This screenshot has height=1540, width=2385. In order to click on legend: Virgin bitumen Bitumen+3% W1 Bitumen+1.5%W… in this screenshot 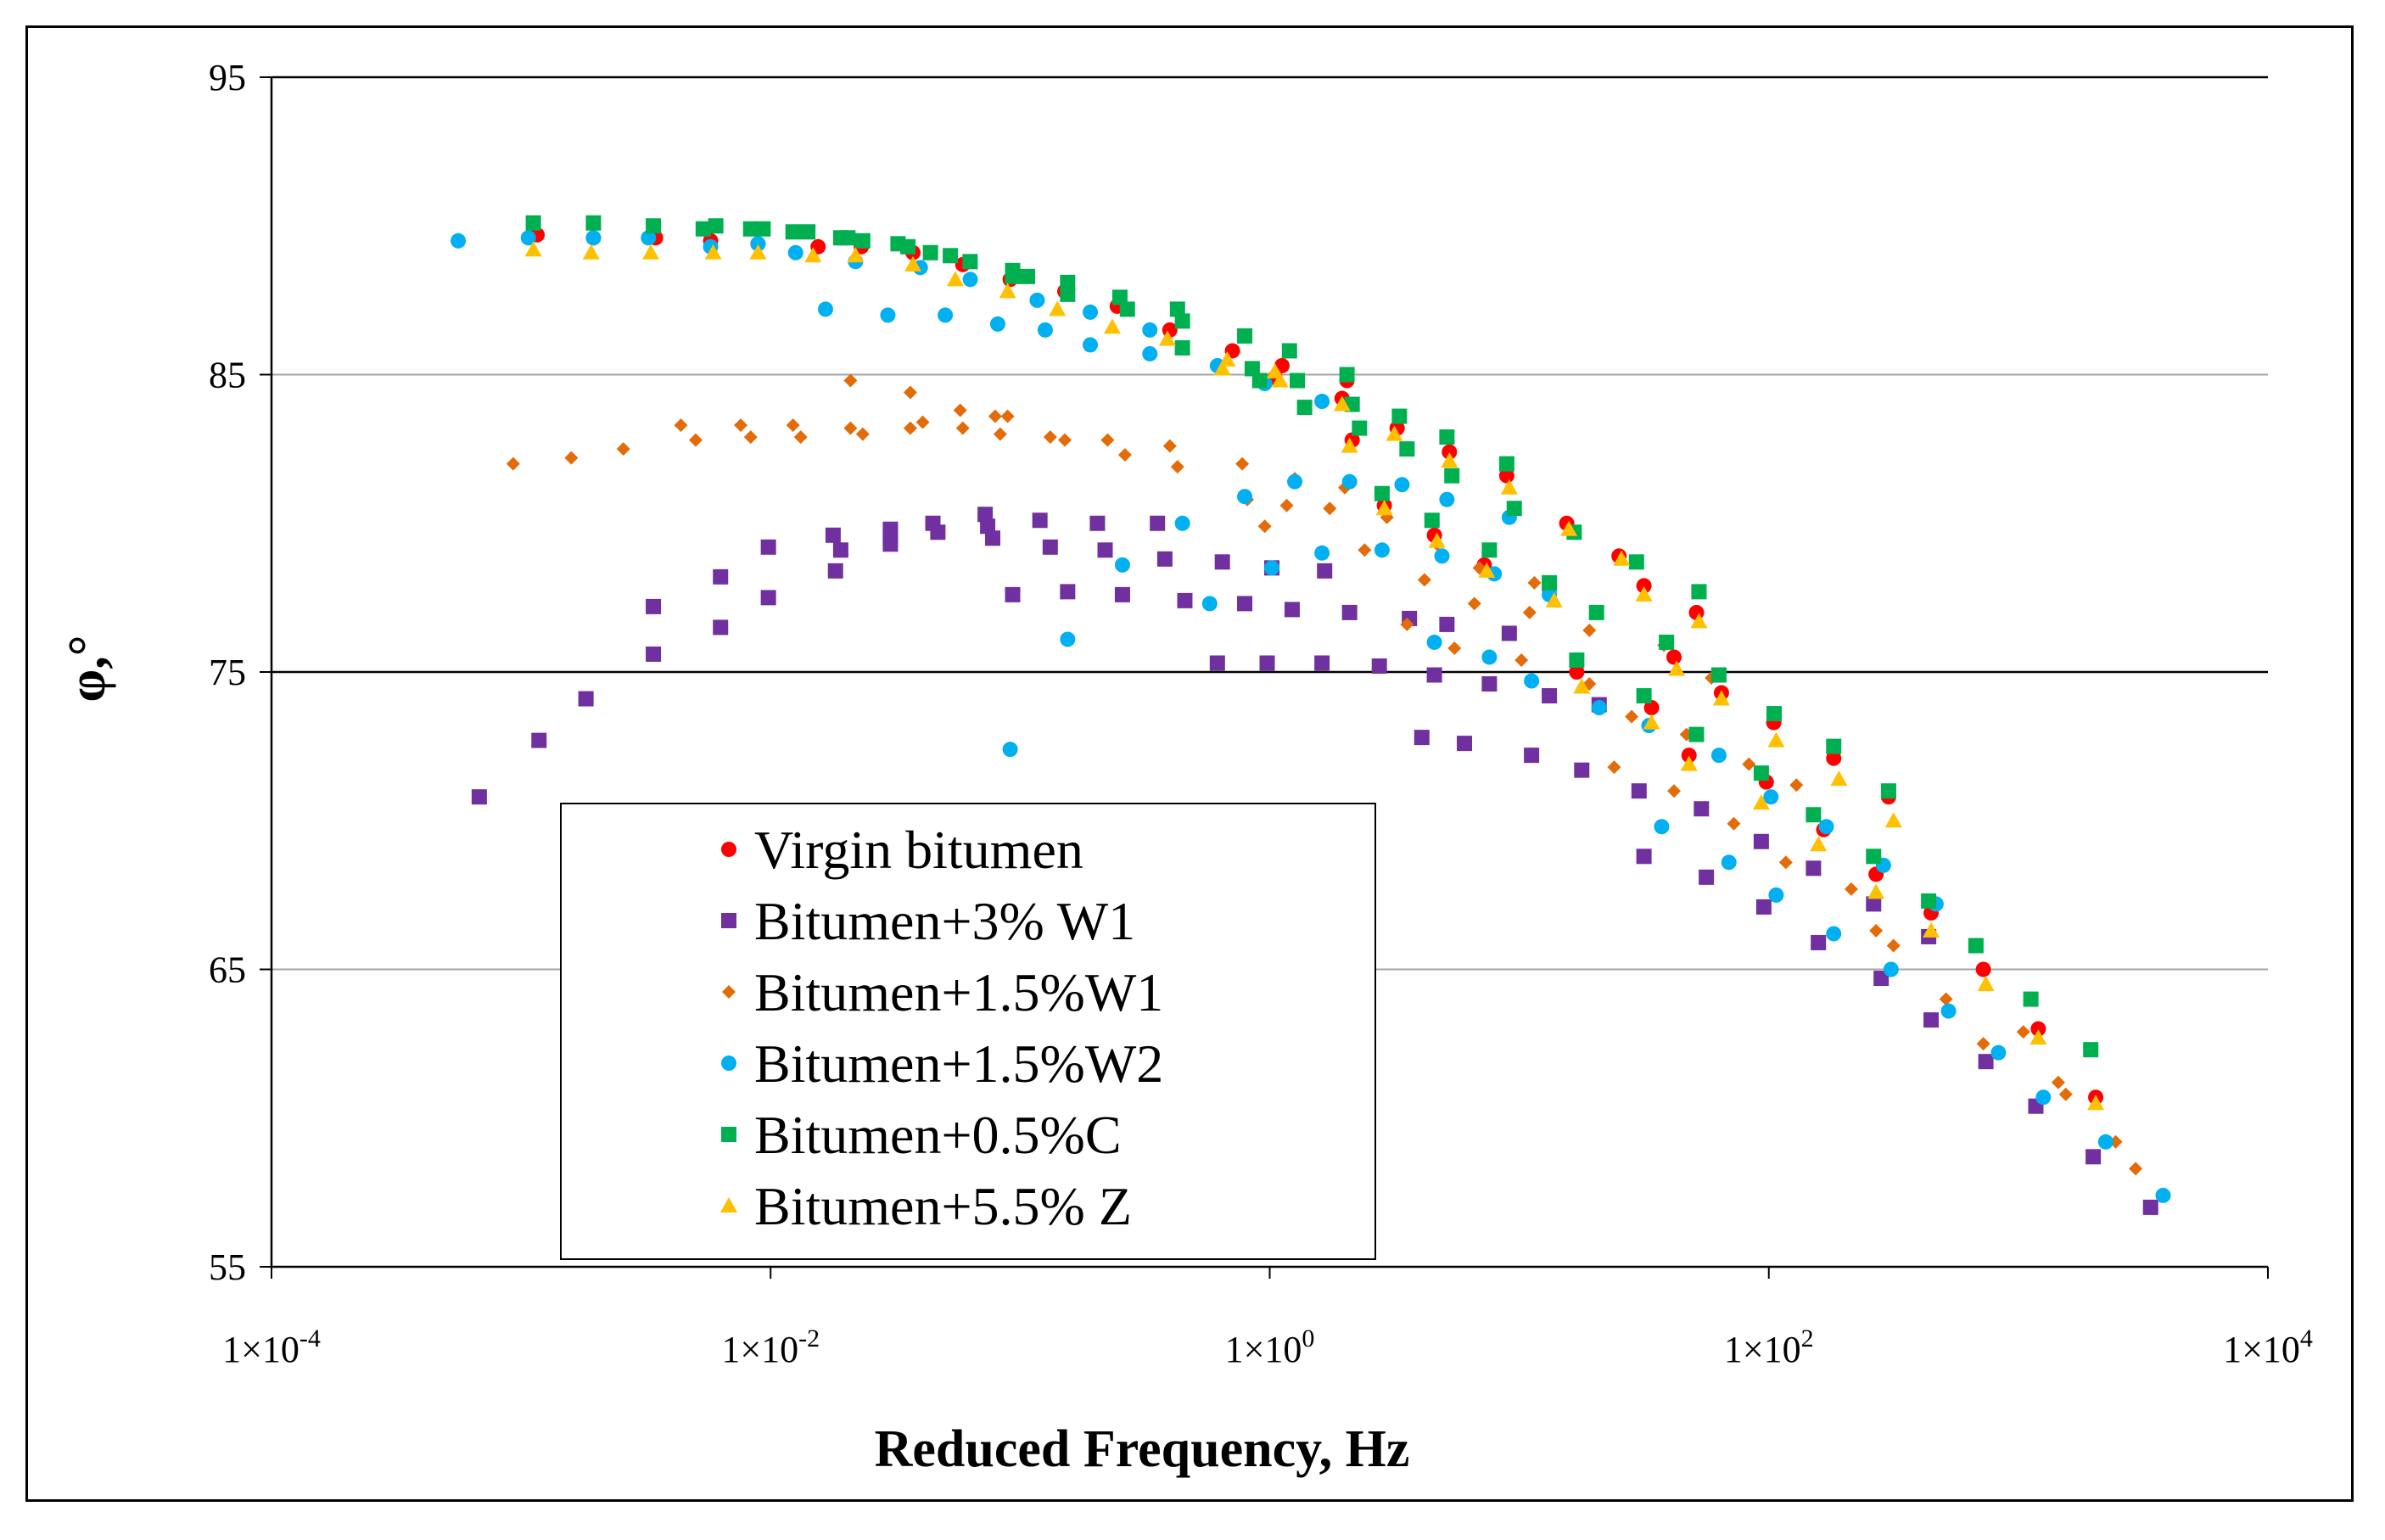, I will do `click(968, 1031)`.